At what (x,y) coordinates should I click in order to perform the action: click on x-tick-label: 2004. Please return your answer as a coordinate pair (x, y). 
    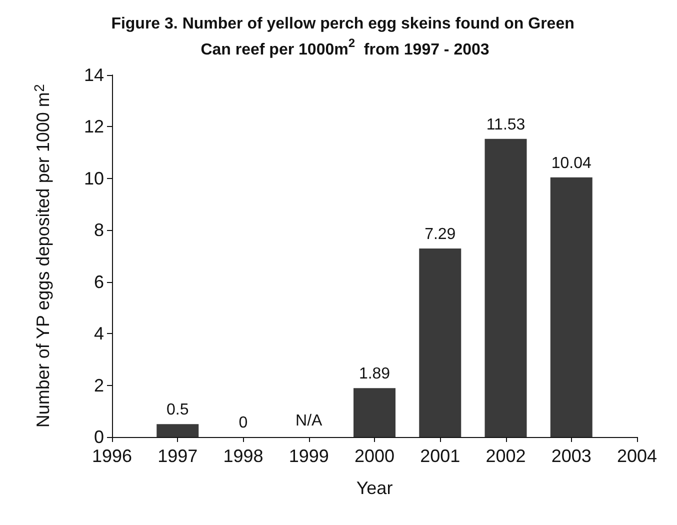
    Looking at the image, I should click on (637, 456).